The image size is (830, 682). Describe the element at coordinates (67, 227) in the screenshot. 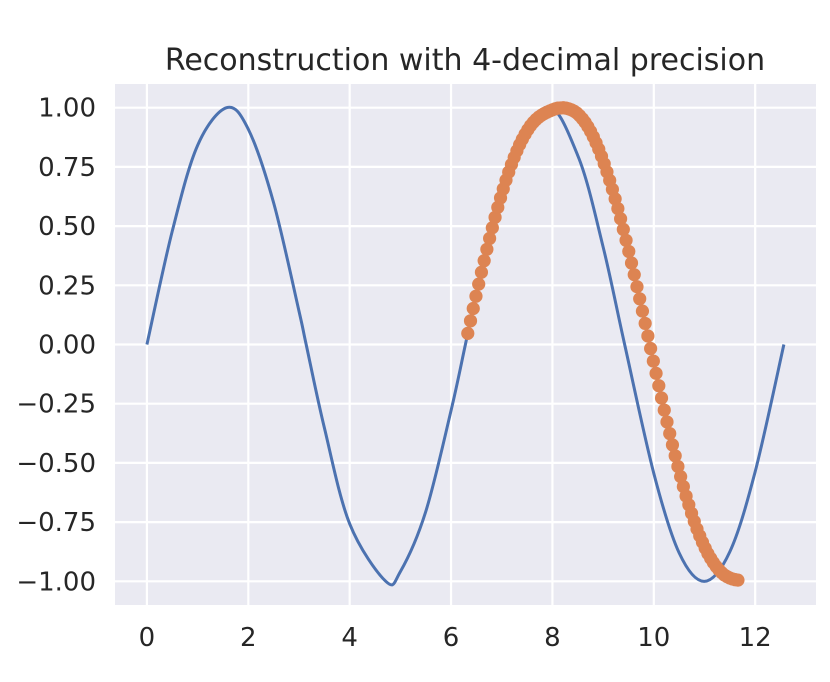

I see `y-tick-label: 0.50` at that location.